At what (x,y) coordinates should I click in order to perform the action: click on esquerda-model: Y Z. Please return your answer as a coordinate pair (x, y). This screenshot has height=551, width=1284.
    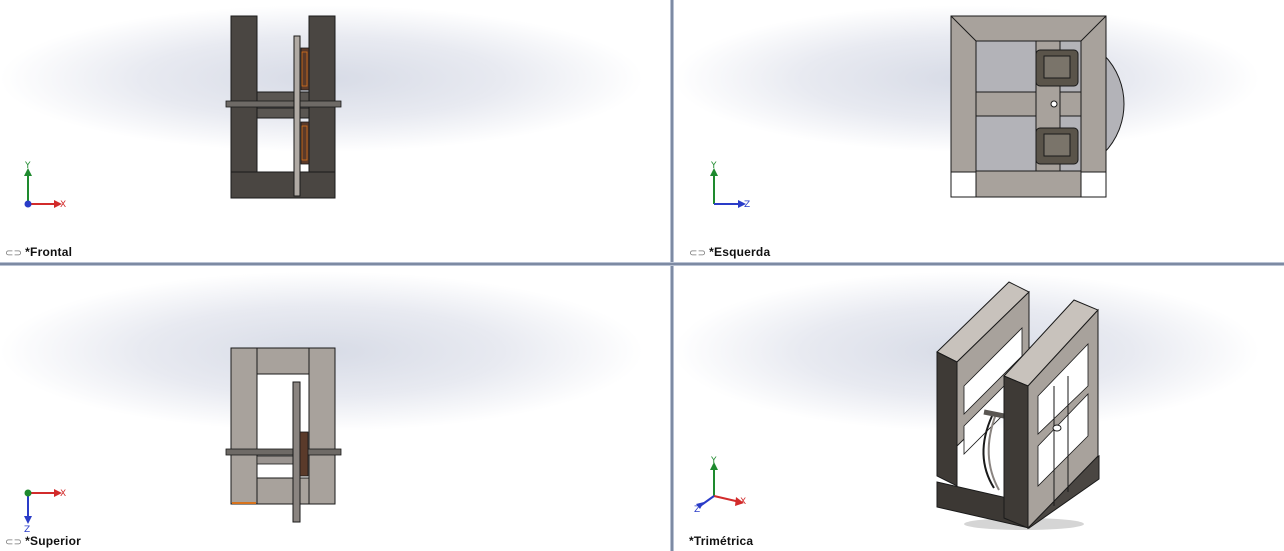
    Looking at the image, I should click on (917, 112).